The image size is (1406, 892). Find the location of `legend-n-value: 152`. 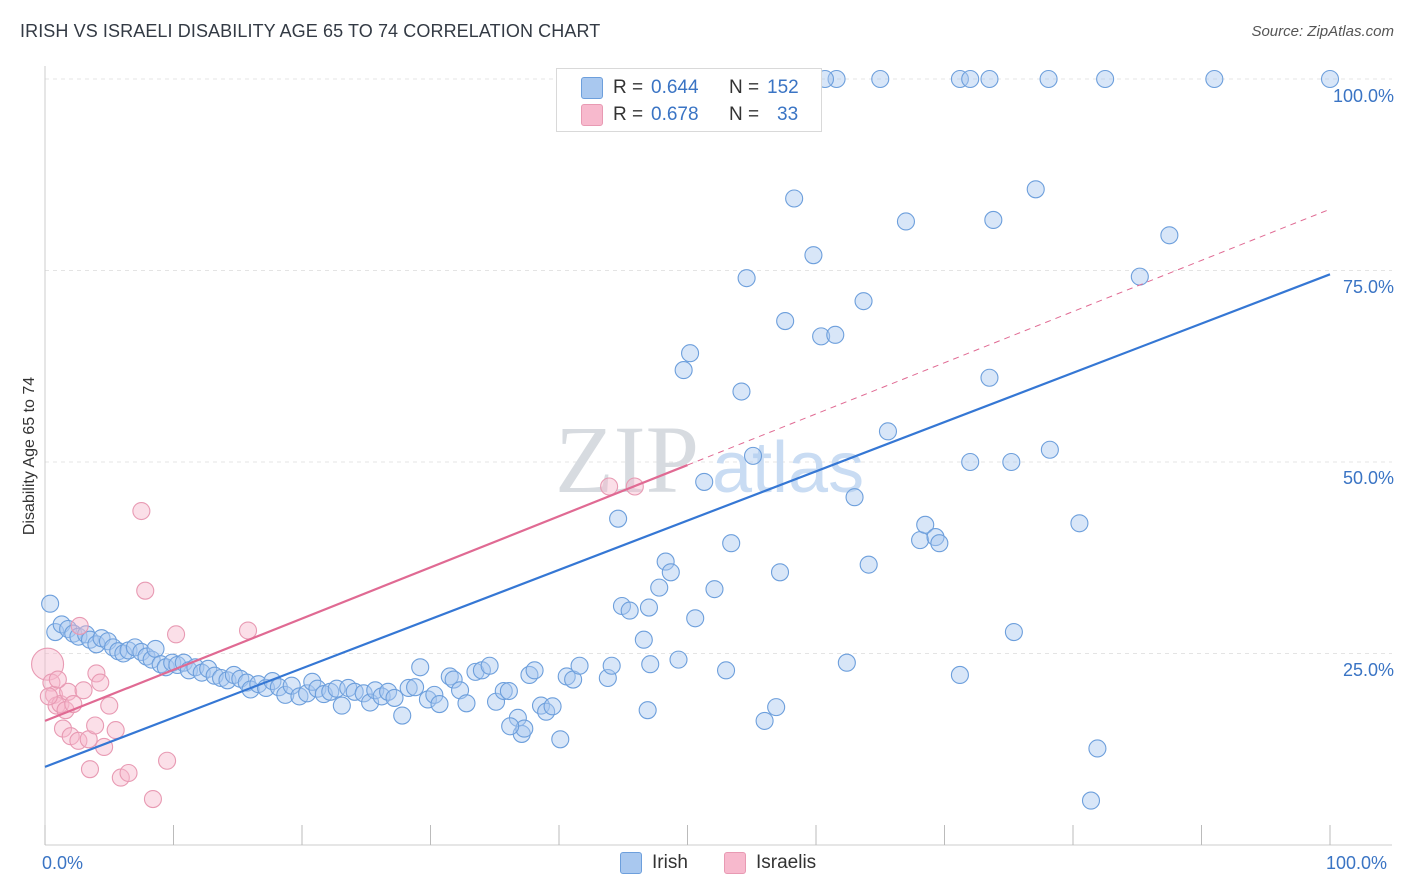

legend-n-value: 152 is located at coordinates (783, 87).